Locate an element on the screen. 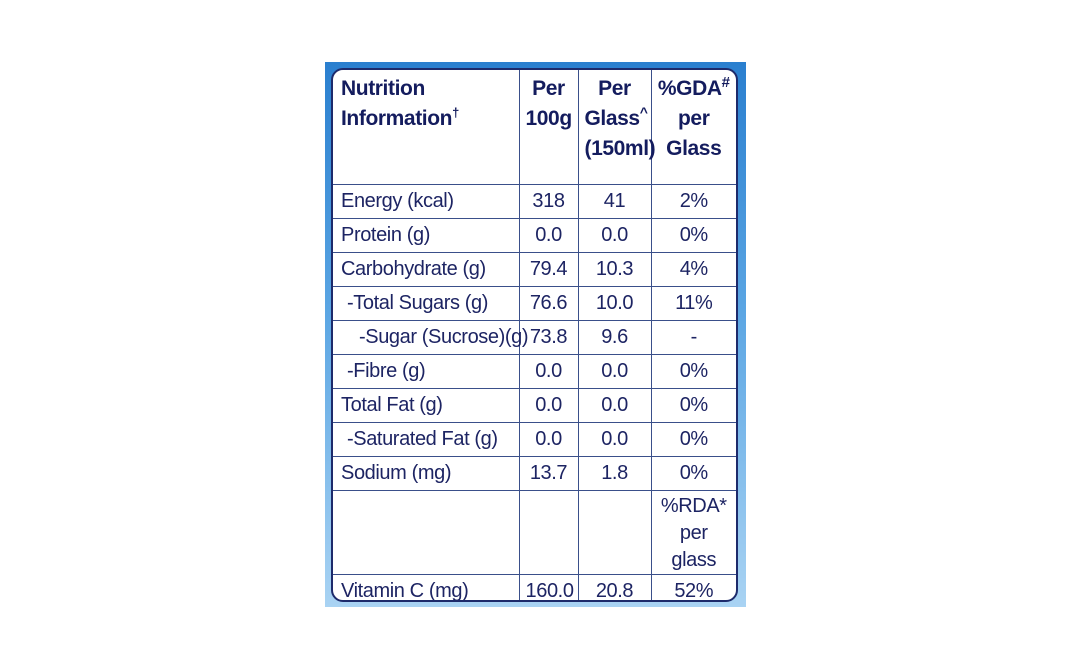 This screenshot has width=1068, height=671. hash-mark: # is located at coordinates (725, 82).